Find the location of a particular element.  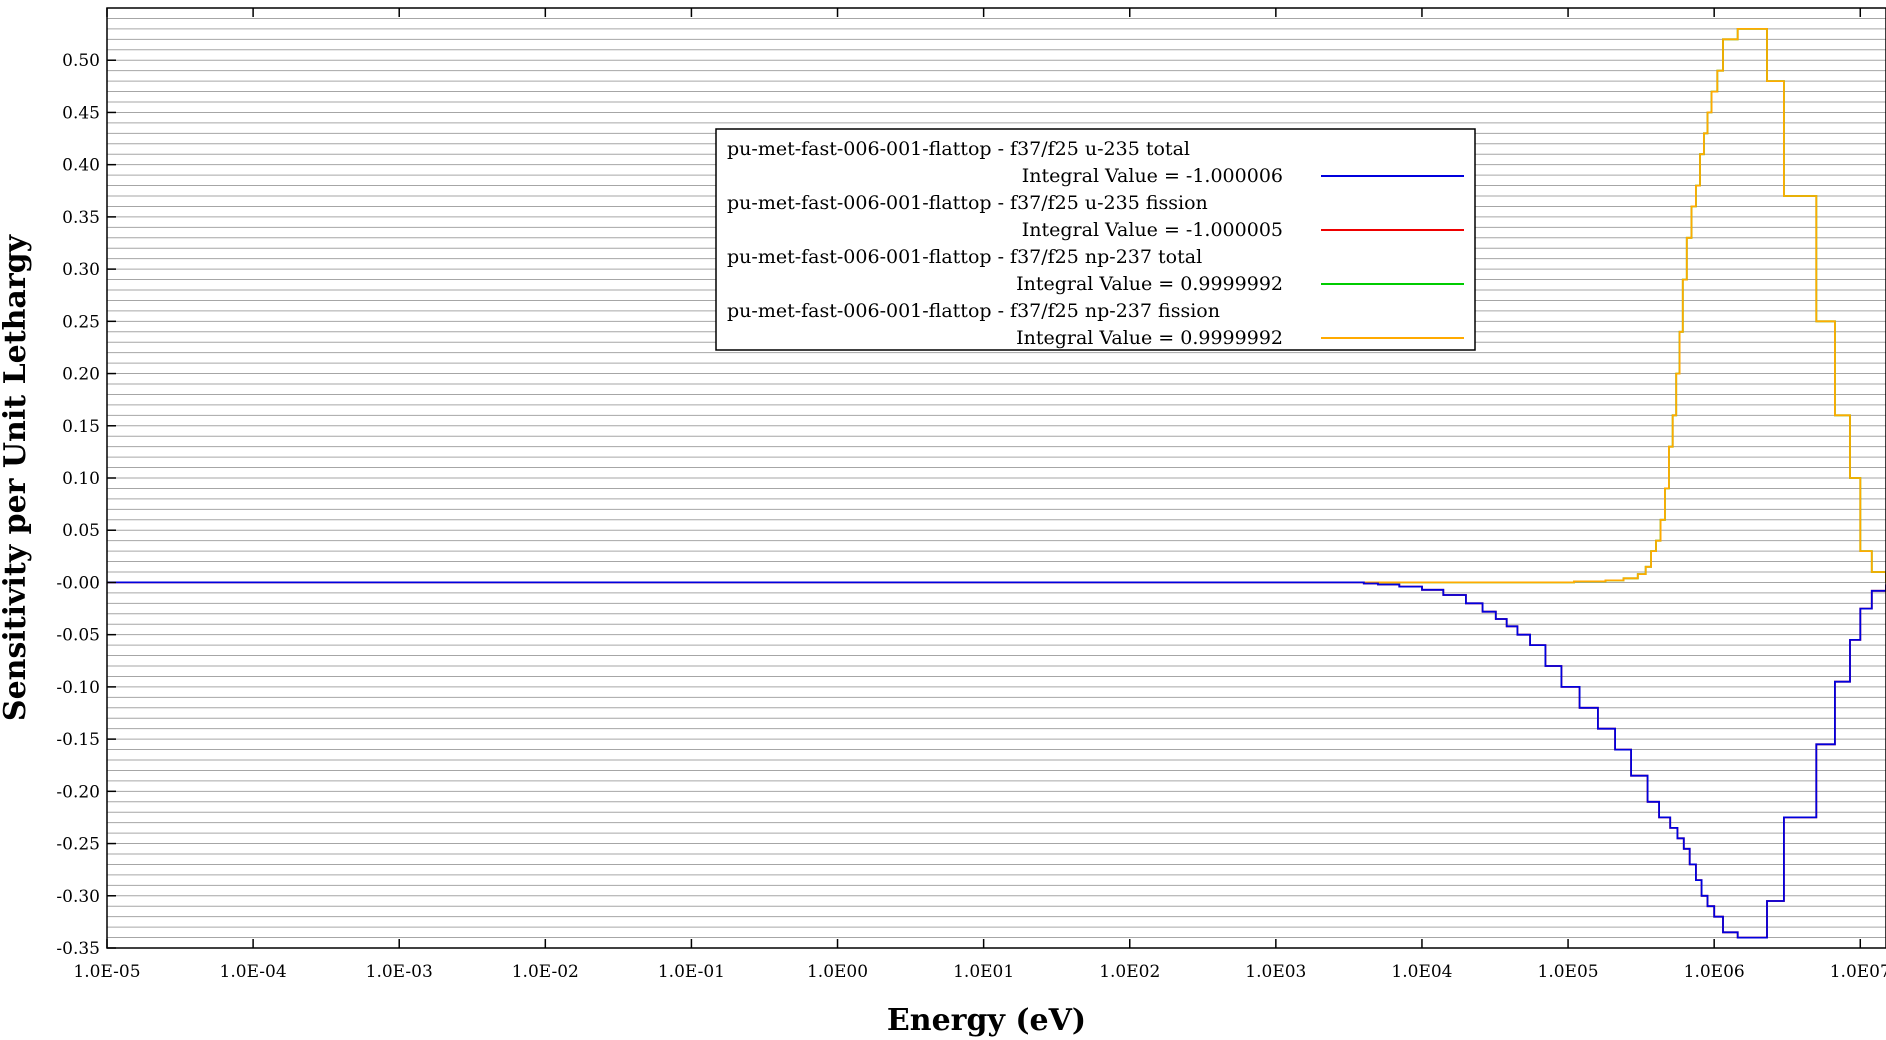

series-line is located at coordinates (1624, 306).